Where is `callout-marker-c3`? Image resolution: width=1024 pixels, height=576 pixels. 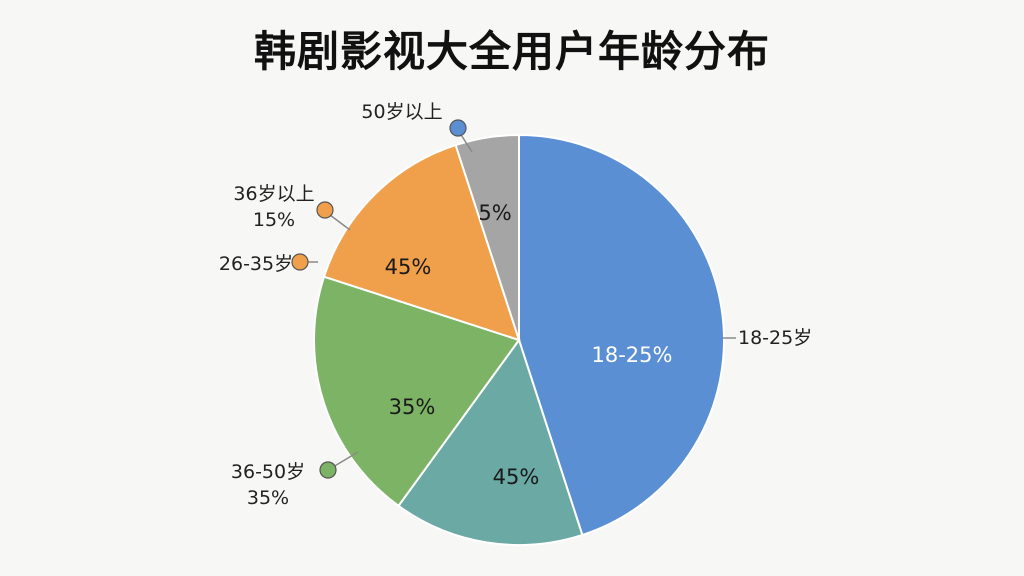 callout-marker-c3 is located at coordinates (300, 262).